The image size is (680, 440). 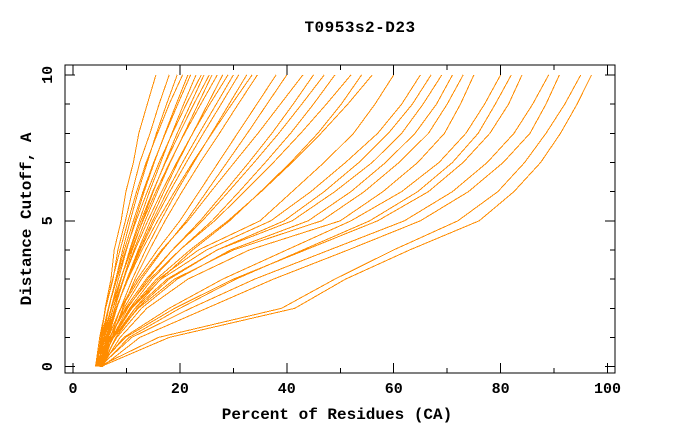 I want to click on y-tick-label: 5, so click(x=48, y=220).